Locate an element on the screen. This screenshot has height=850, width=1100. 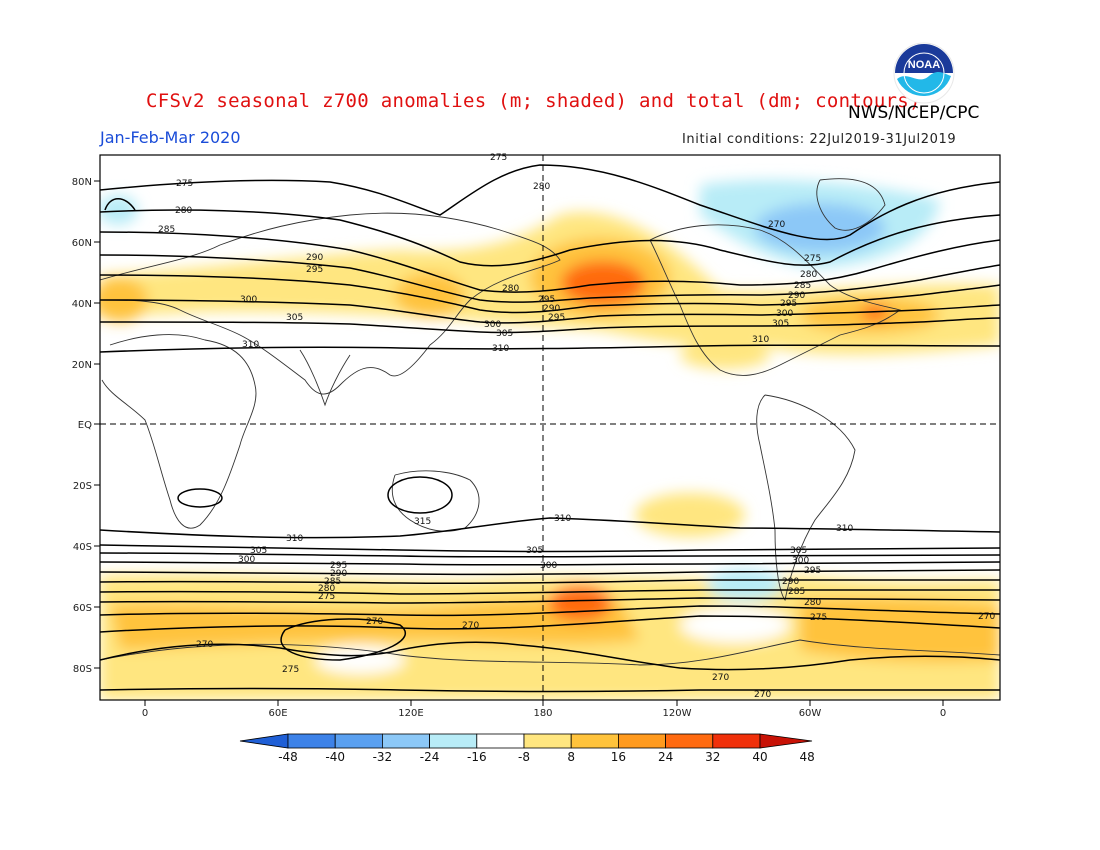
lat-tick-label: 80N is located at coordinates (82, 182).